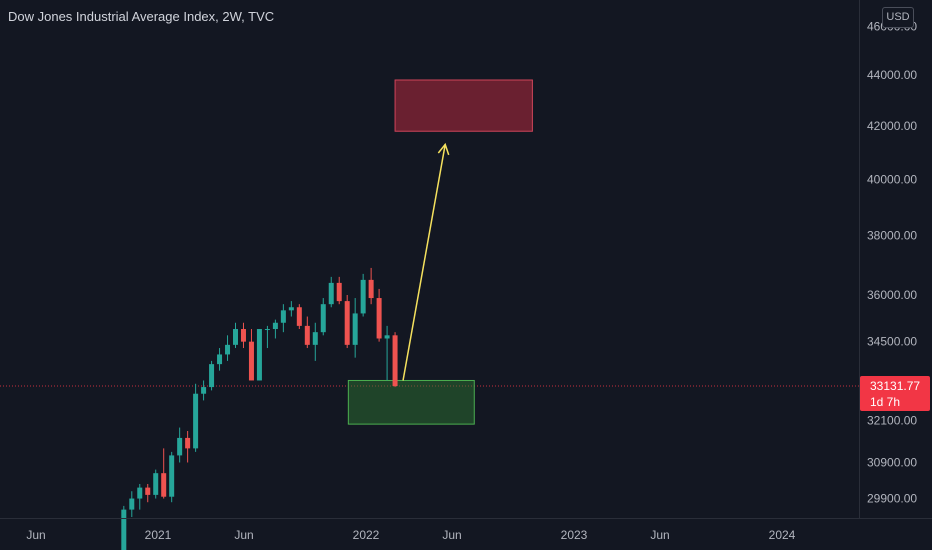  What do you see at coordinates (892, 179) in the screenshot?
I see `price-tick-label: 40000.00` at bounding box center [892, 179].